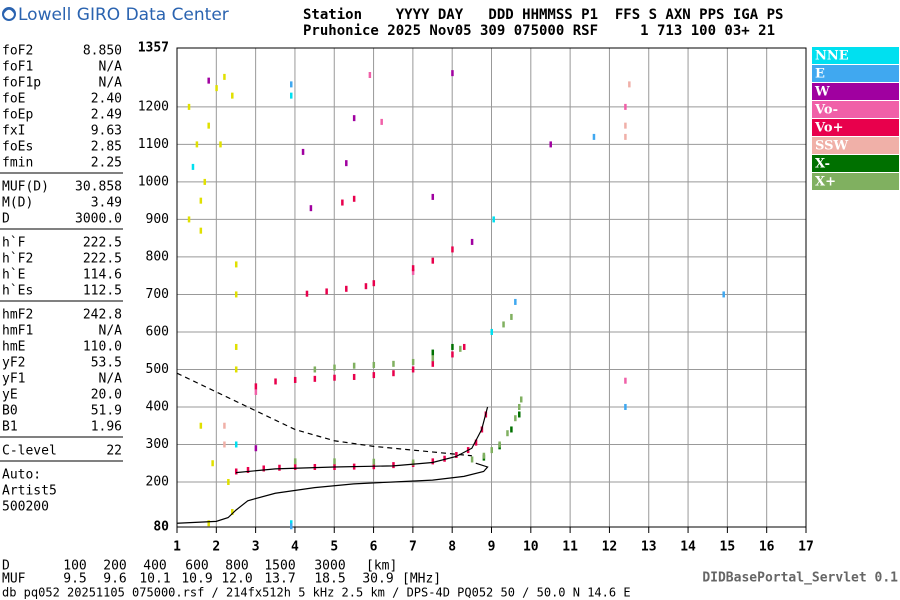  I want to click on y-tick-label: 1357, so click(153, 48).